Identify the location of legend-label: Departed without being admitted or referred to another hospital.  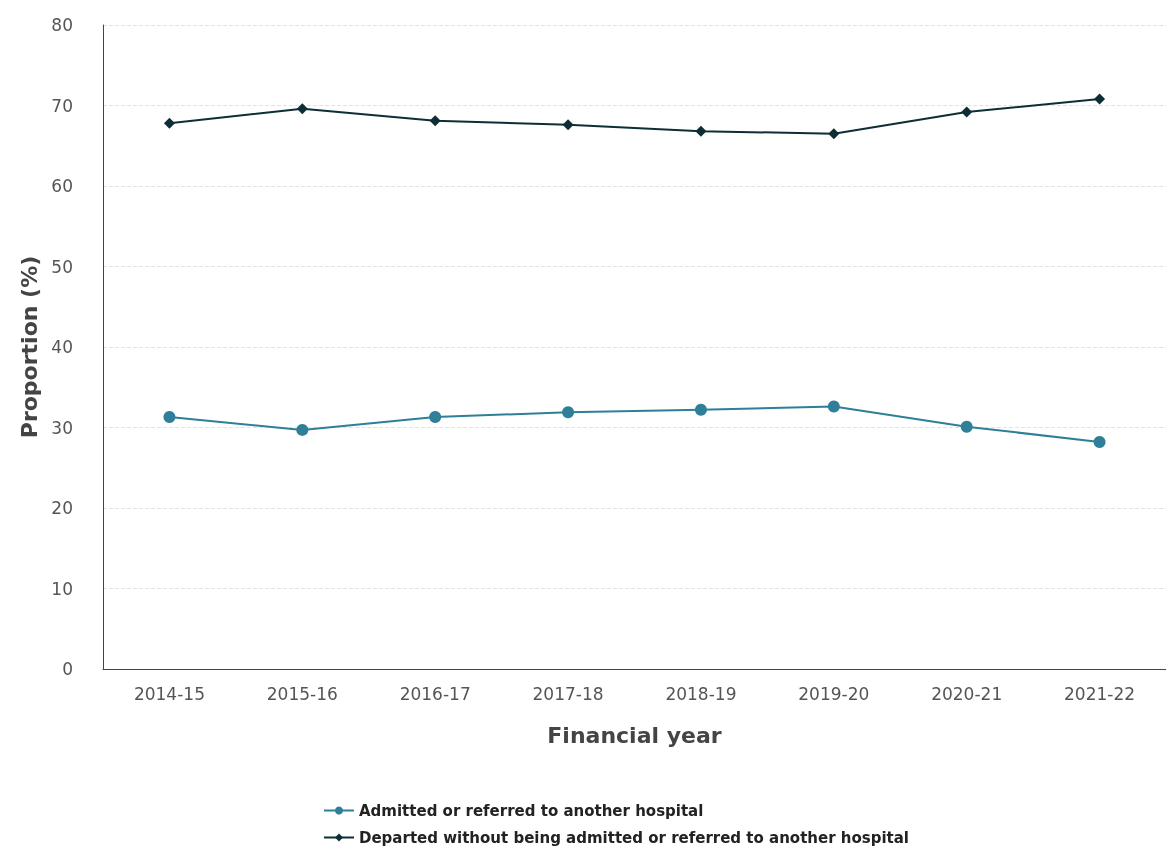
(634, 837).